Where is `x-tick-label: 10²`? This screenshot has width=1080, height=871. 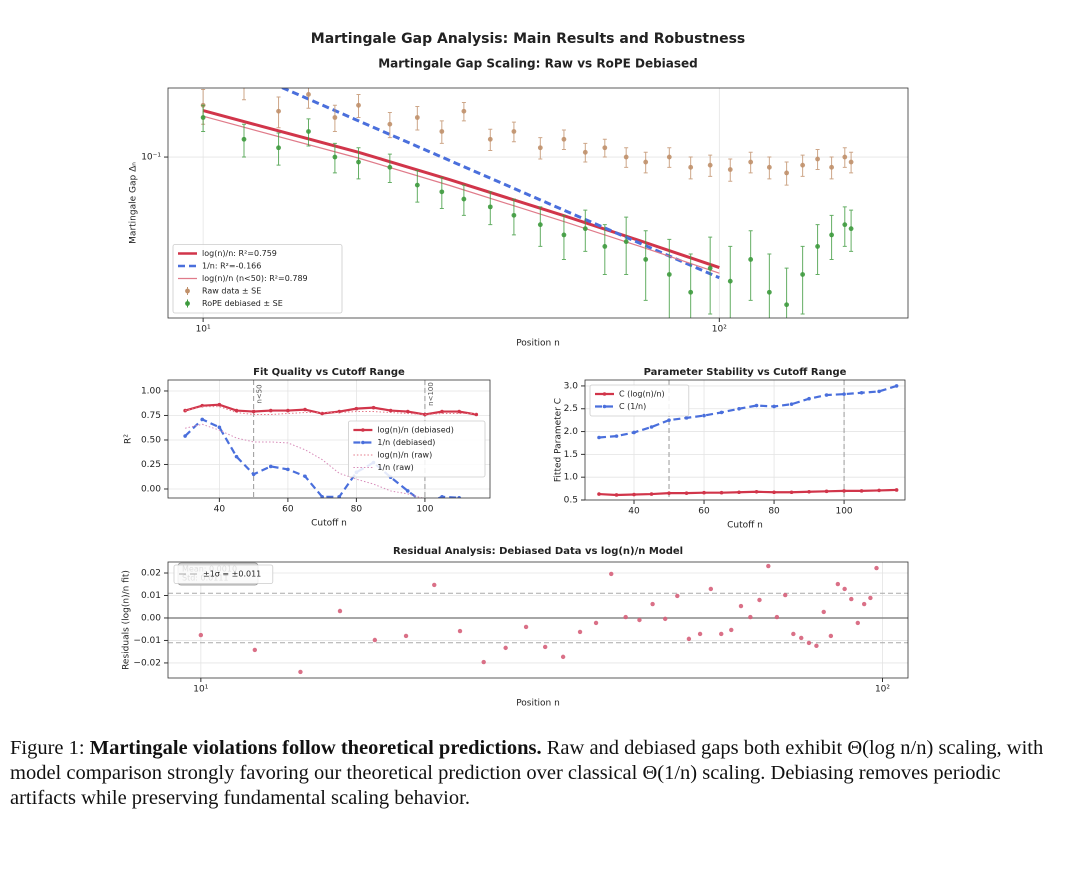
x-tick-label: 10² is located at coordinates (882, 690).